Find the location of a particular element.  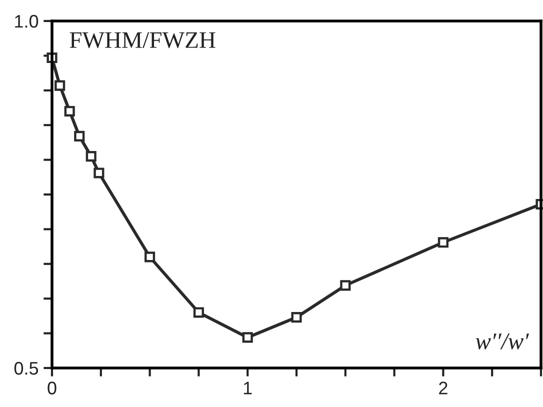

y-tick-label: 0.5 is located at coordinates (26, 368).